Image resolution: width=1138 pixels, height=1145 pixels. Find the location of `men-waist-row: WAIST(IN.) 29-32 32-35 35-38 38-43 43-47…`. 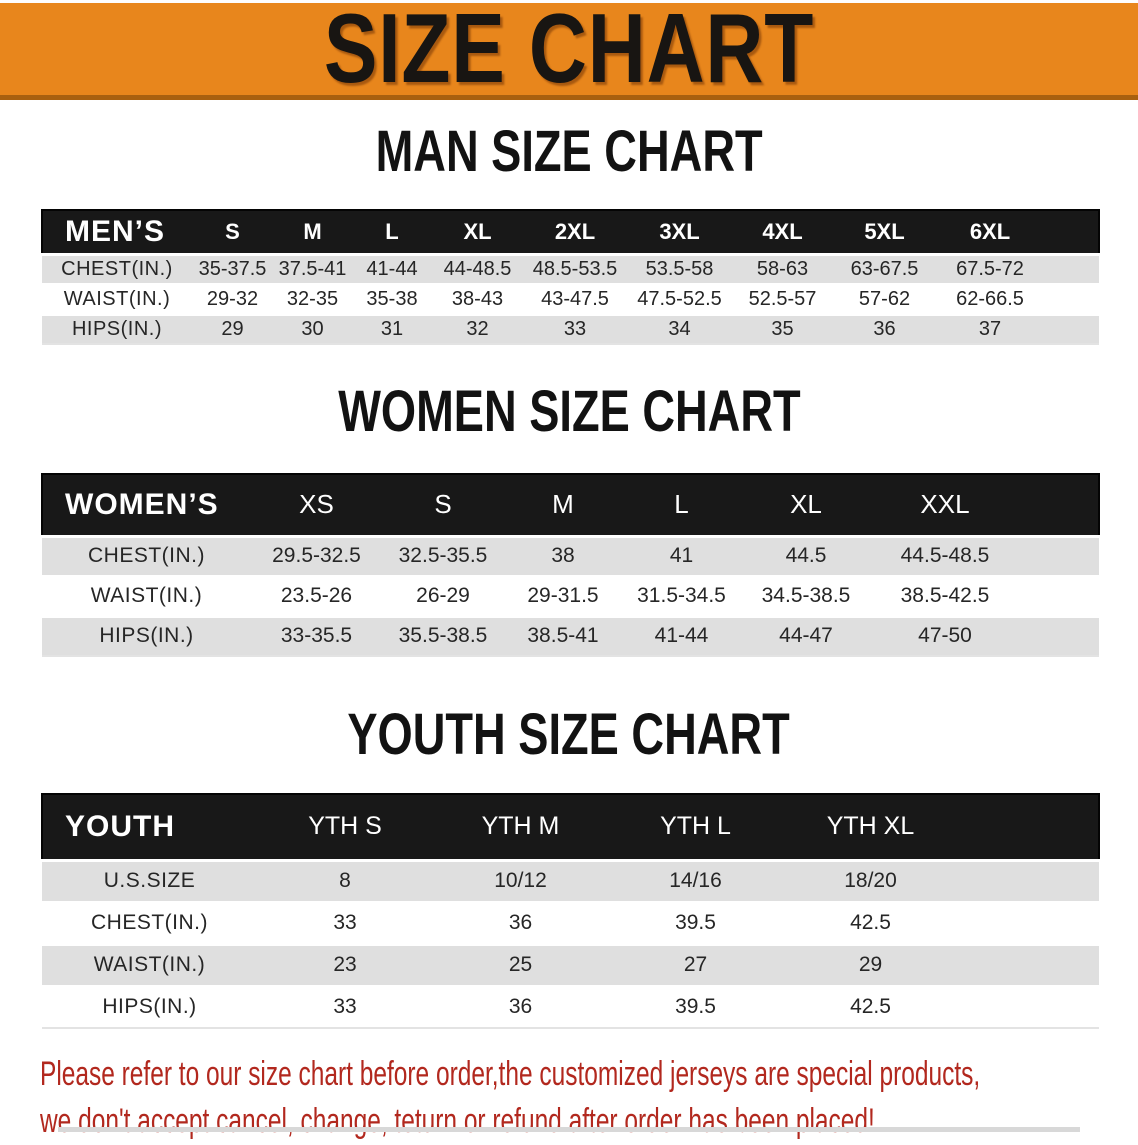

men-waist-row: WAIST(IN.) 29-32 32-35 35-38 38-43 43-47… is located at coordinates (570, 299).